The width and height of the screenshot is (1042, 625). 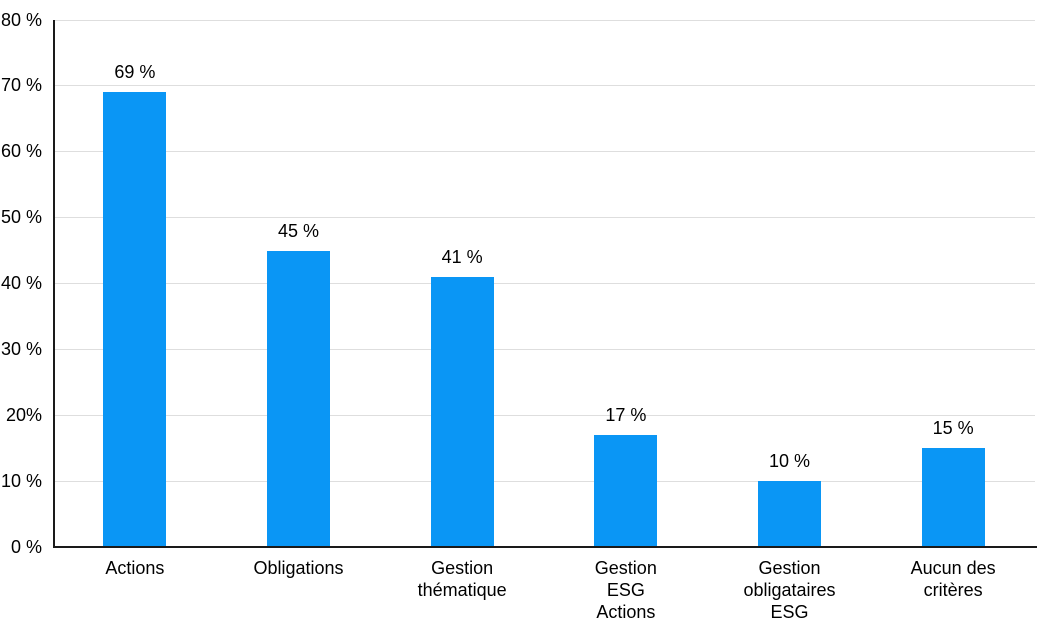 What do you see at coordinates (626, 415) in the screenshot?
I see `bar-value-label: 17 %` at bounding box center [626, 415].